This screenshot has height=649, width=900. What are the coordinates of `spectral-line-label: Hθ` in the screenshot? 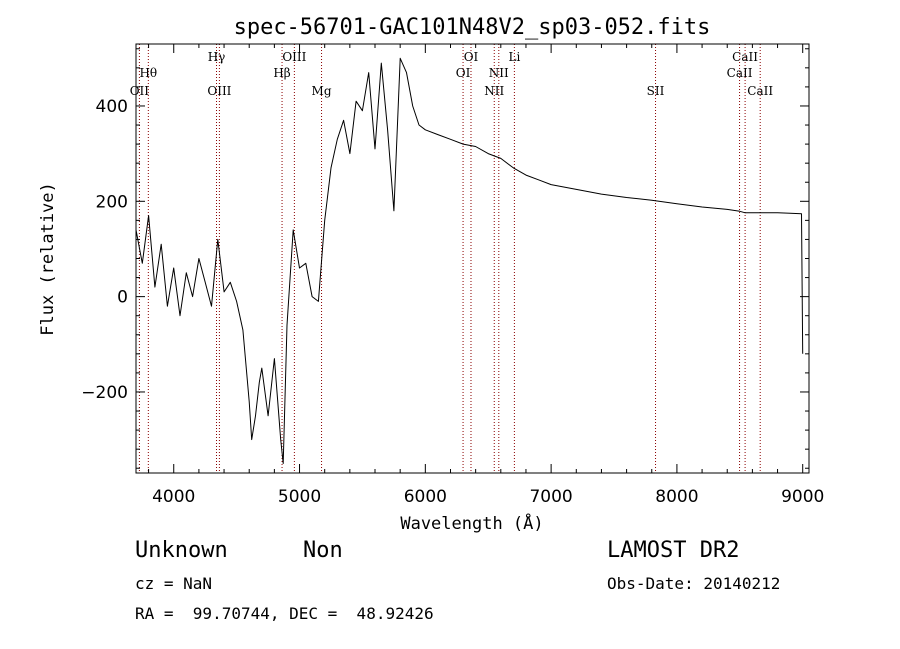 It's located at (148, 73).